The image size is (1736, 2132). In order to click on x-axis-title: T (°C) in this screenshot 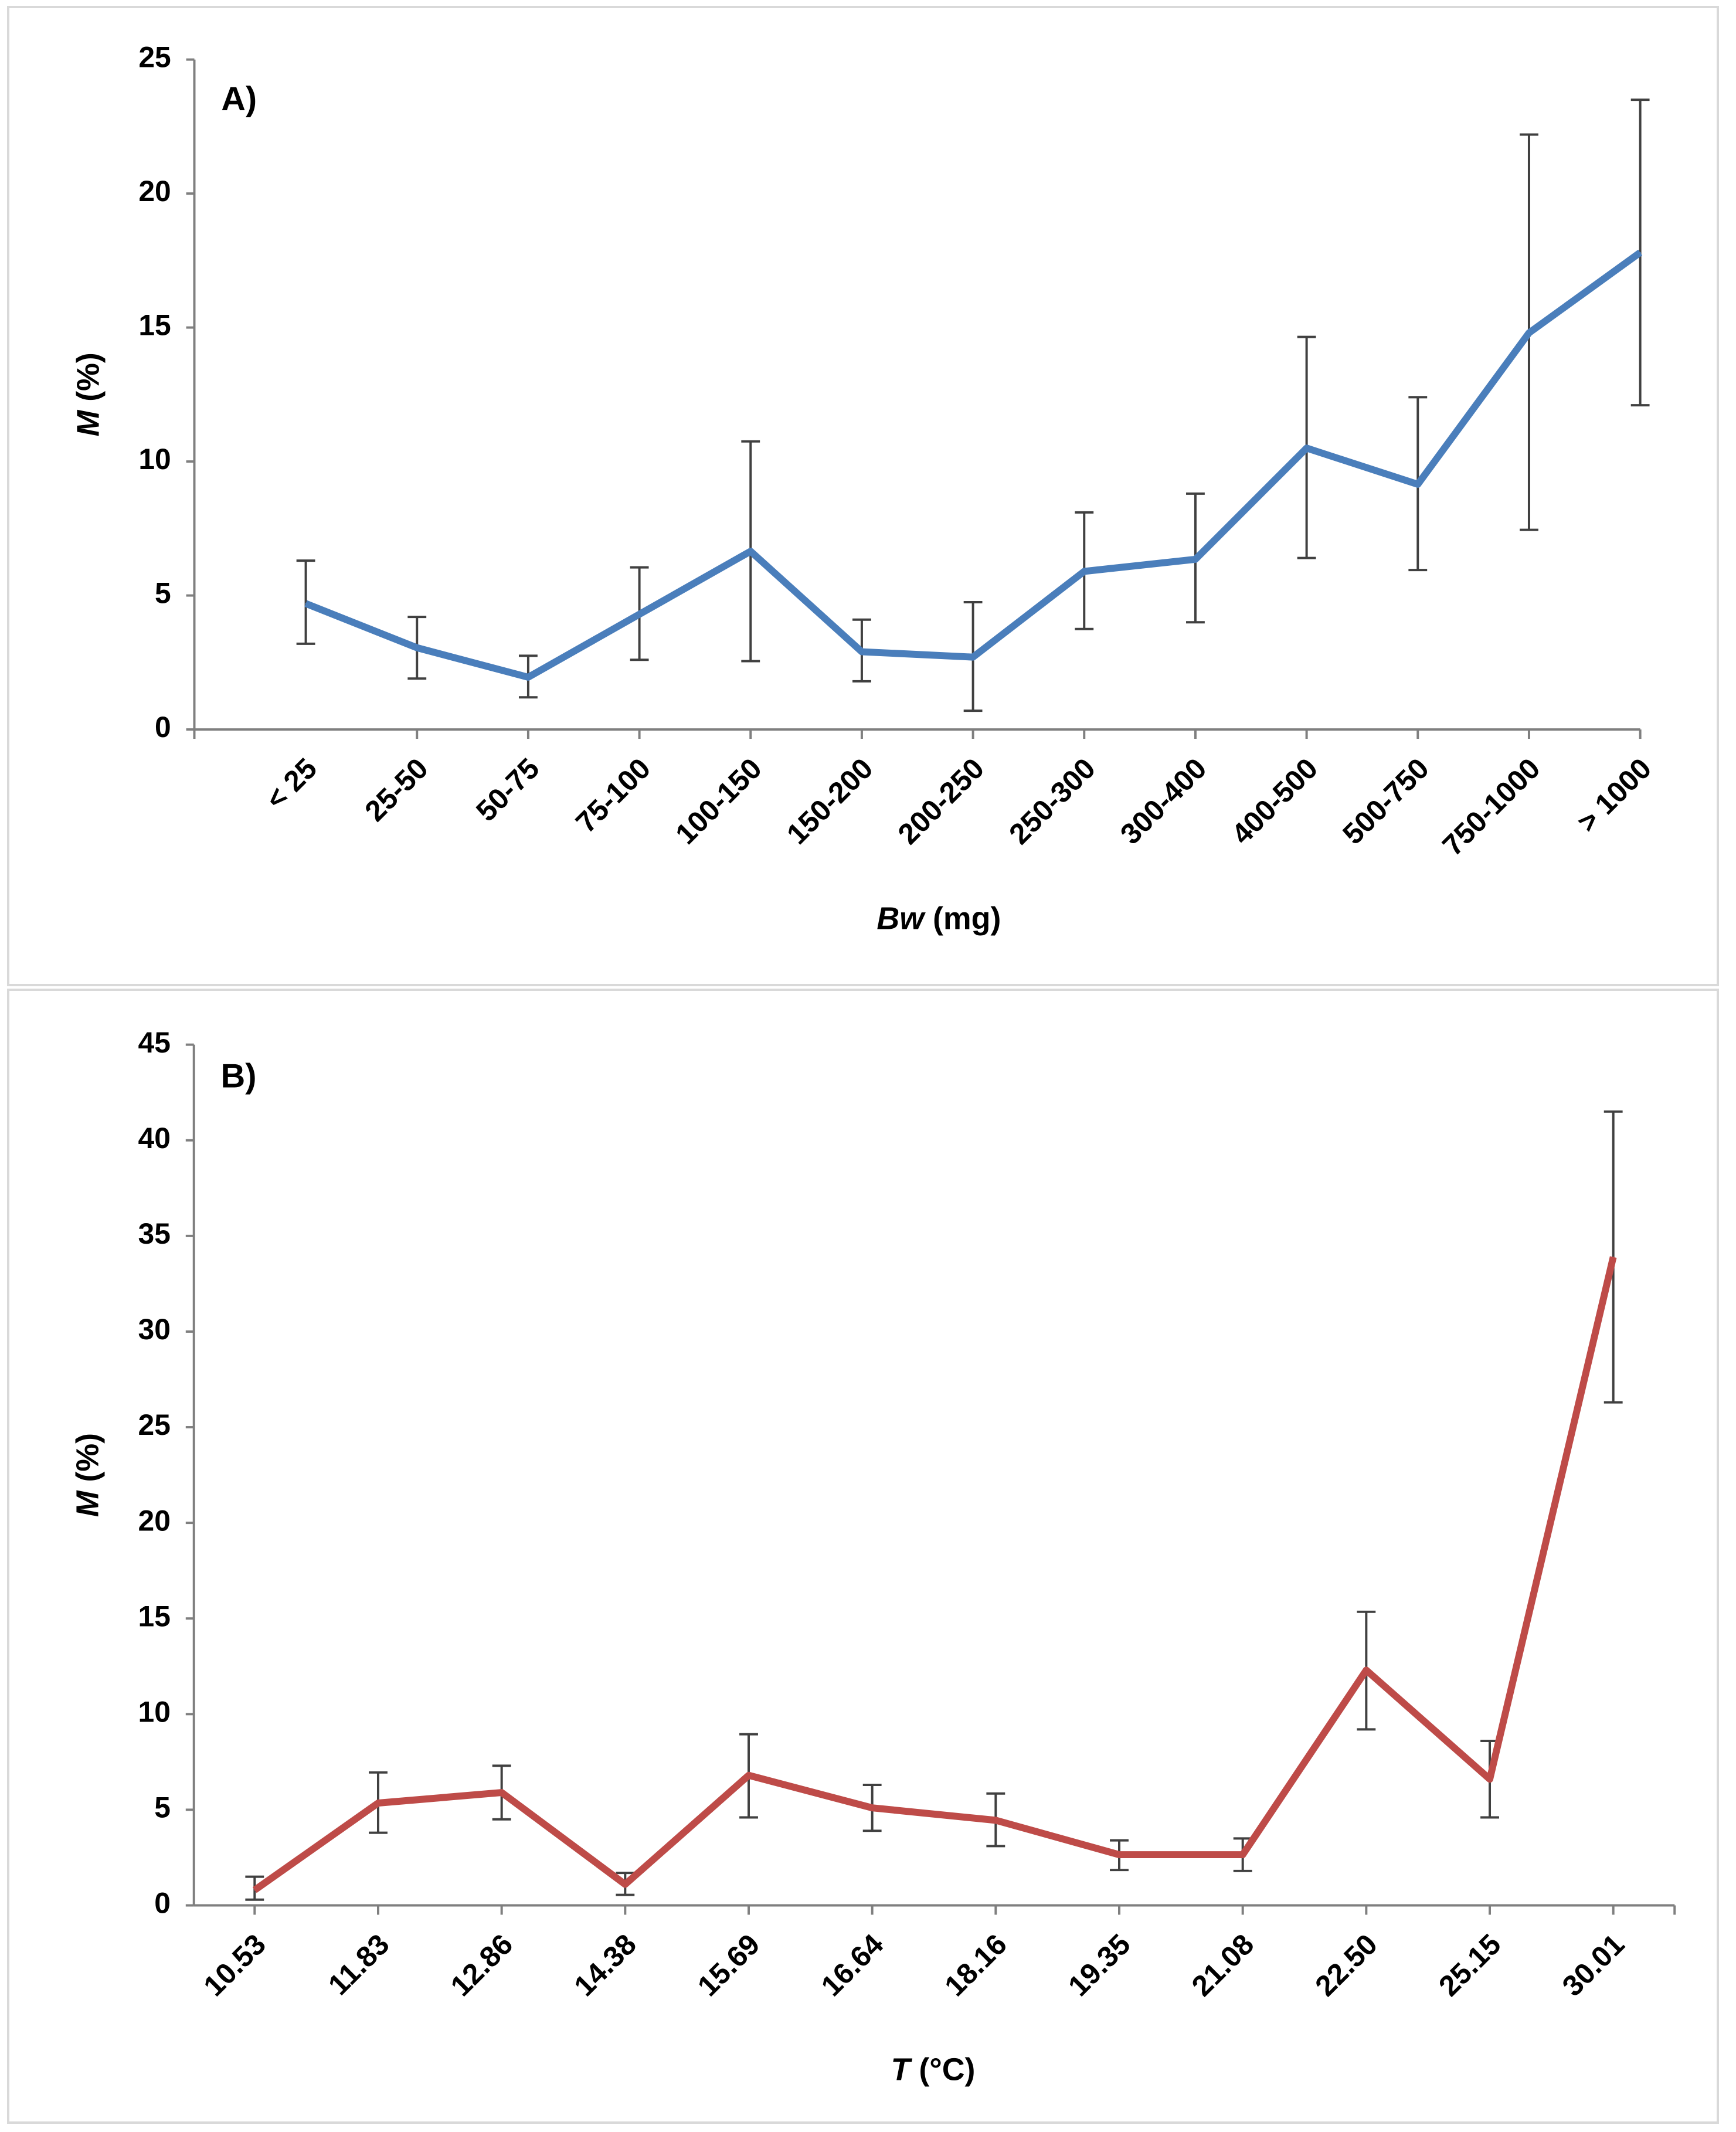, I will do `click(933, 2069)`.